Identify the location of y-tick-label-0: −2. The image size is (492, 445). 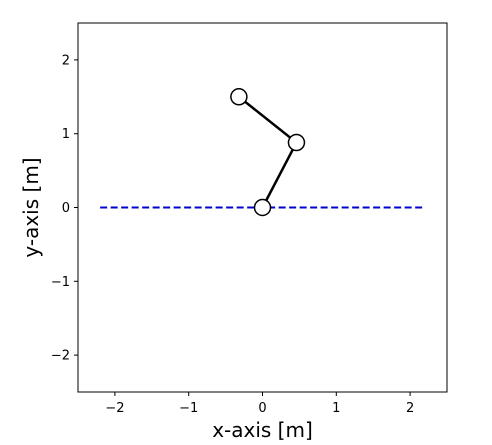
(60, 356).